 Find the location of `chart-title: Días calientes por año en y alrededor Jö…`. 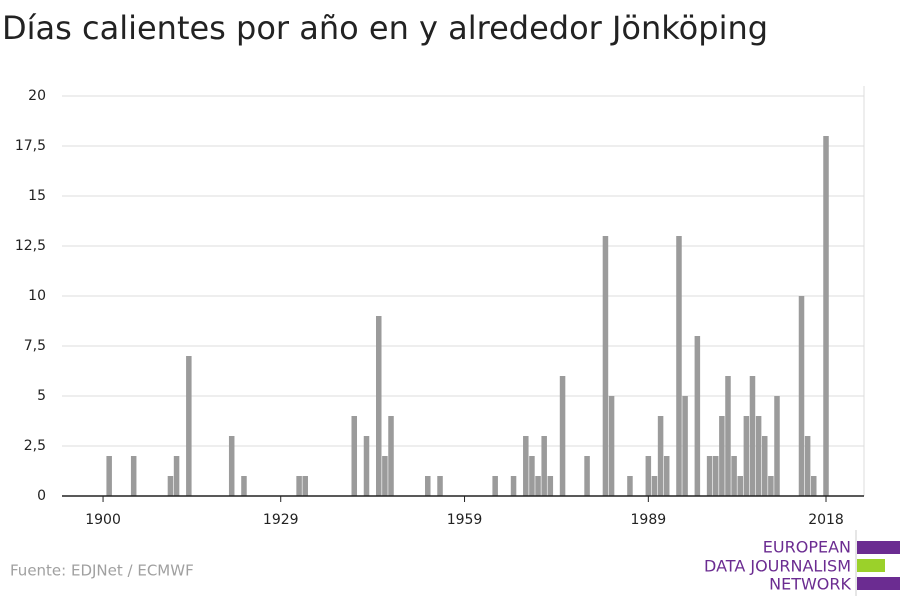

chart-title: Días calientes por año en y alrededor Jö… is located at coordinates (385, 28).